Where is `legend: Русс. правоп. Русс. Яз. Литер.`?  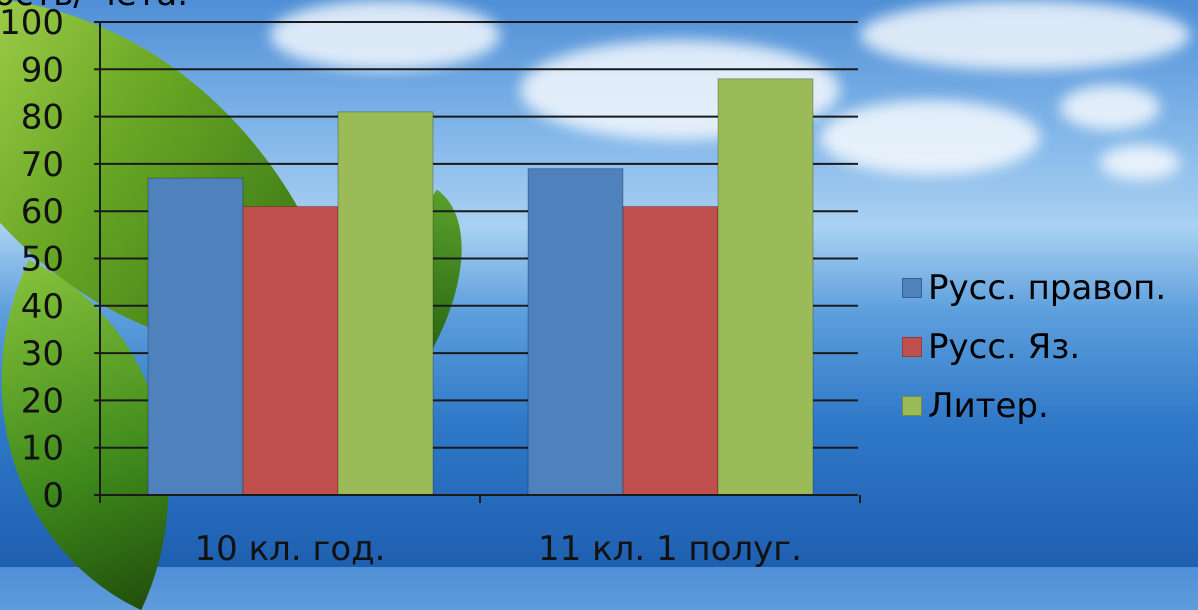 legend: Русс. правоп. Русс. Яз. Литер. is located at coordinates (1034, 346).